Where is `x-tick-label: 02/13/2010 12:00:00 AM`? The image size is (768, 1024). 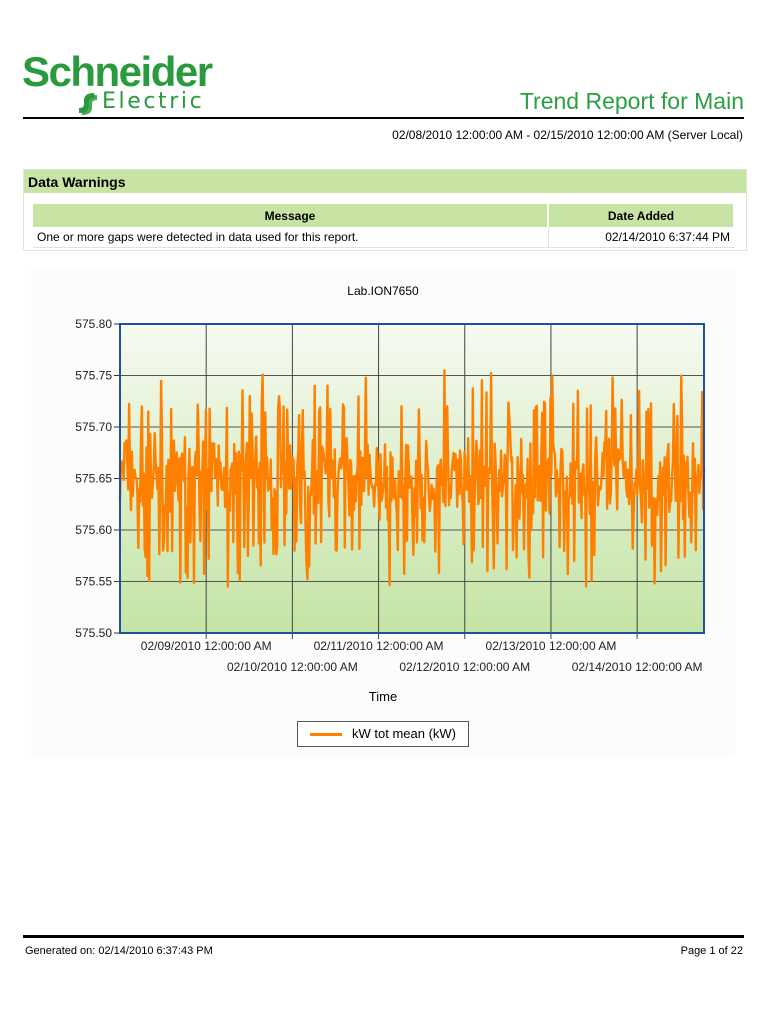
x-tick-label: 02/13/2010 12:00:00 AM is located at coordinates (551, 646).